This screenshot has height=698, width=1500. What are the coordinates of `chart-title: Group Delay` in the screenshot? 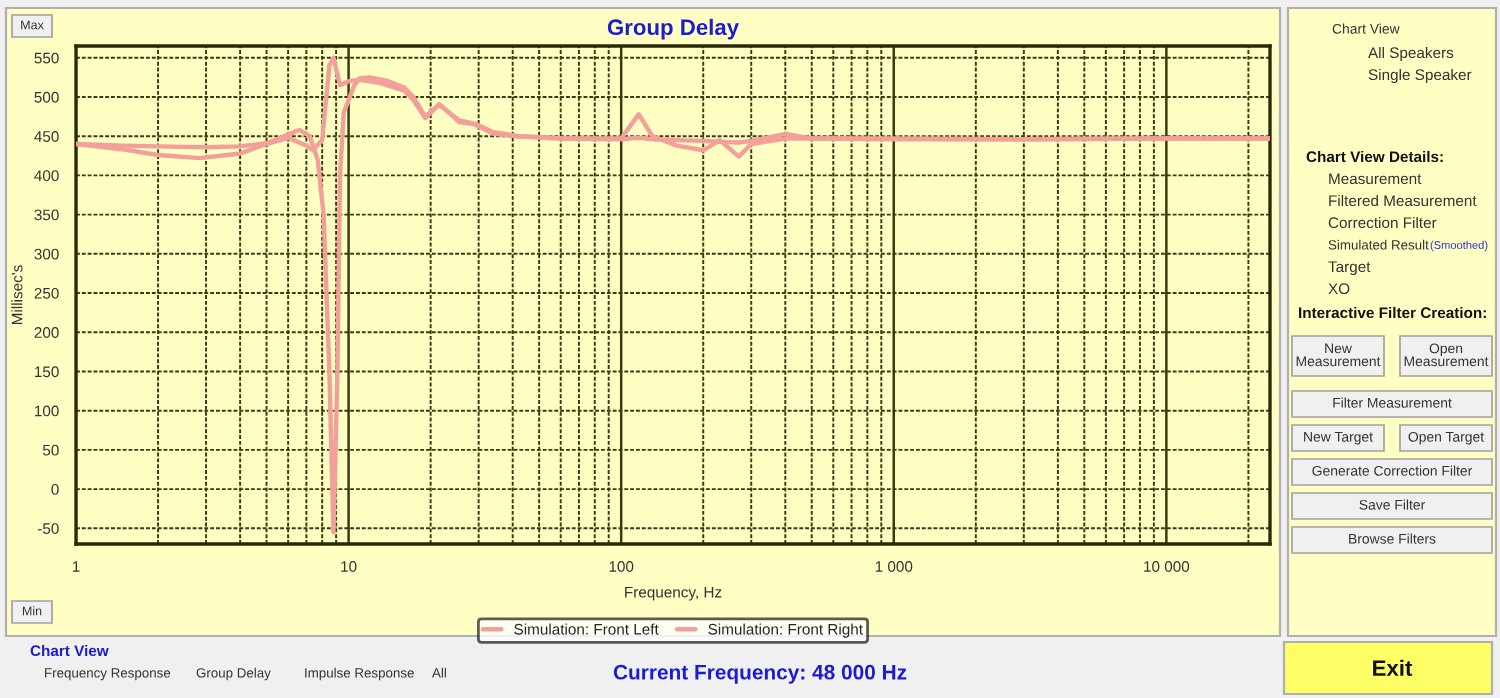 It's located at (673, 29).